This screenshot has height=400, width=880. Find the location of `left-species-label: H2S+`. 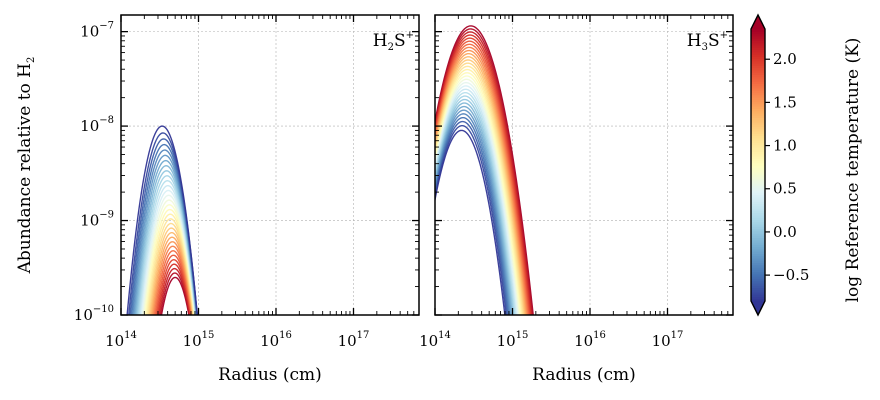

left-species-label: H2S+ is located at coordinates (393, 41).